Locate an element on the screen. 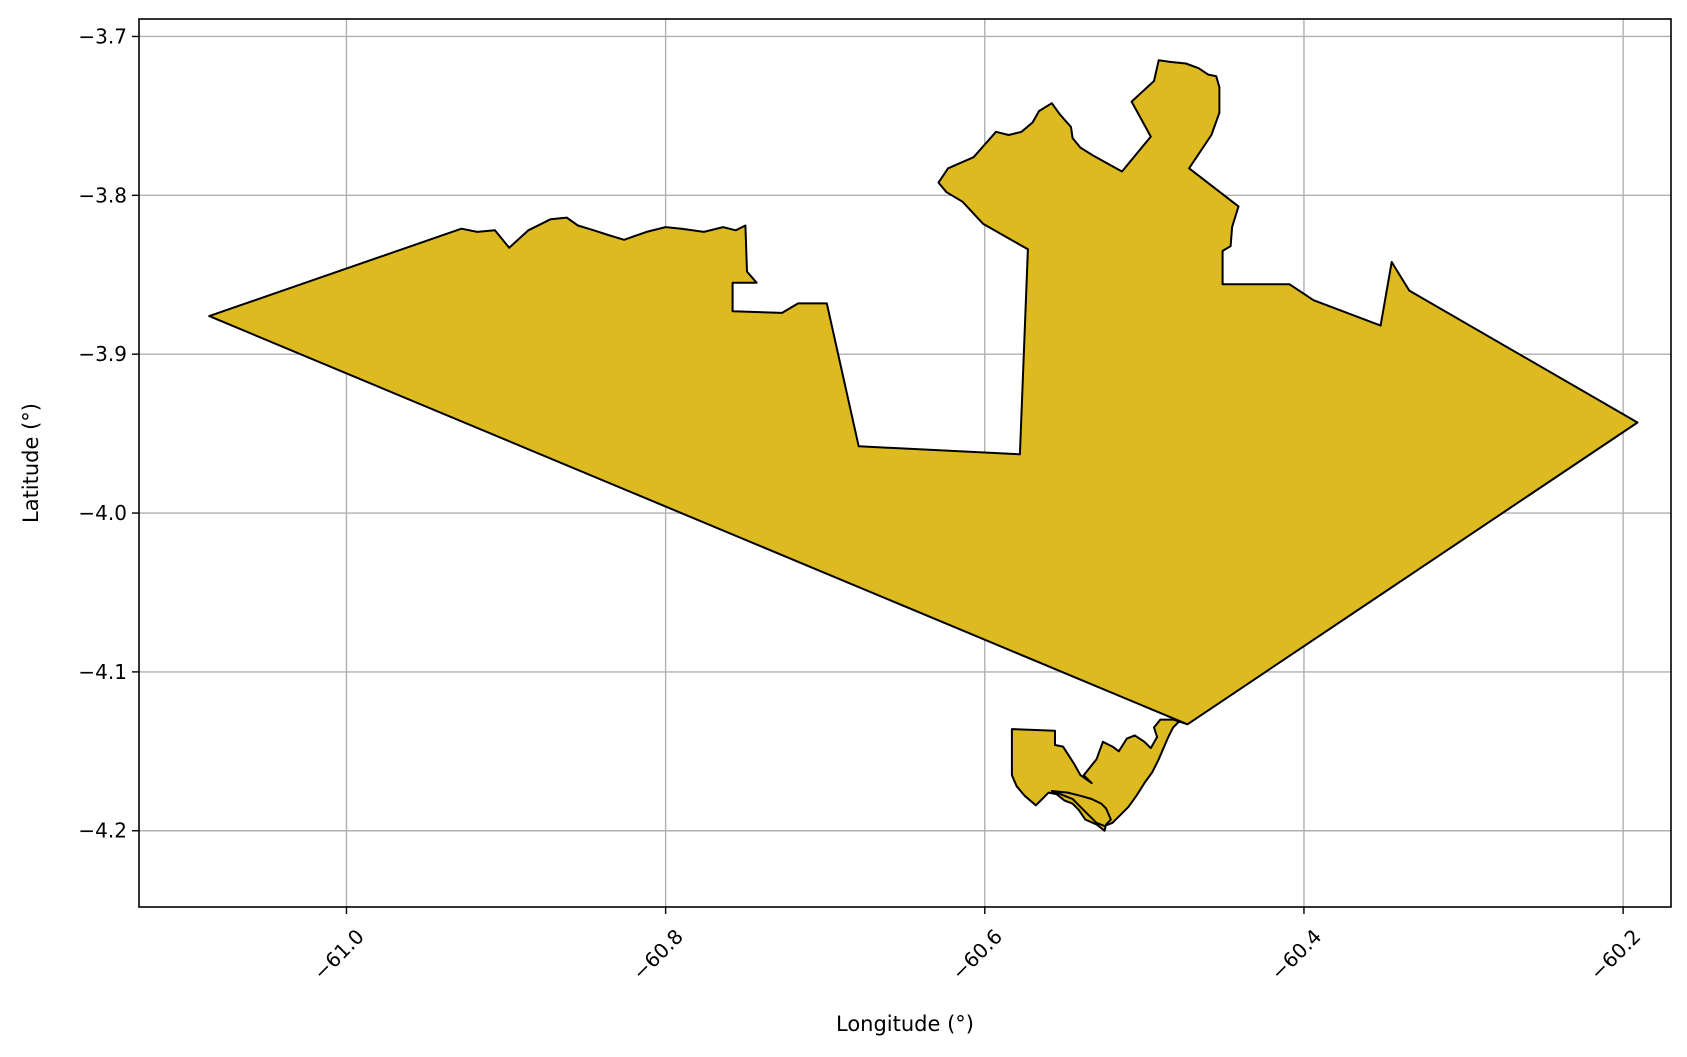 The width and height of the screenshot is (1687, 1057). y-tick-label-2: −3.9 is located at coordinates (102, 354).